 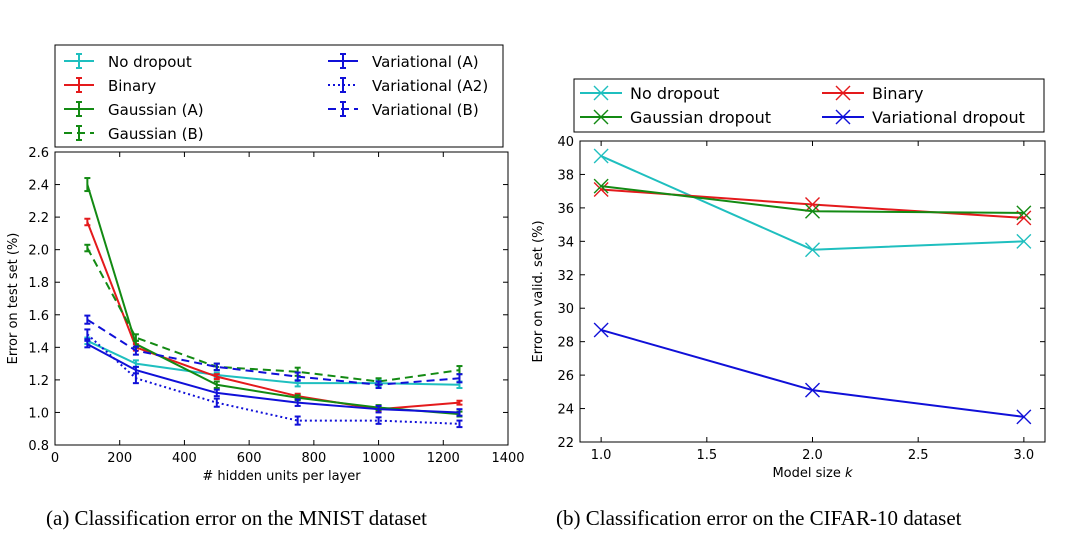 What do you see at coordinates (425, 62) in the screenshot?
I see `legend-label: Variational (A)` at bounding box center [425, 62].